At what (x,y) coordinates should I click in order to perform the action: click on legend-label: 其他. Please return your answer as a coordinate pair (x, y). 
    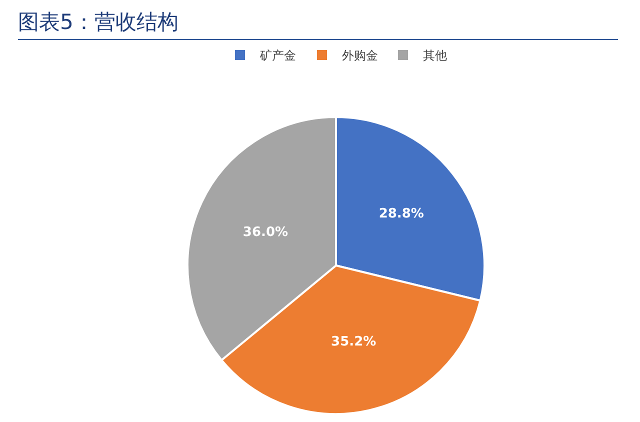
    Looking at the image, I should click on (435, 55).